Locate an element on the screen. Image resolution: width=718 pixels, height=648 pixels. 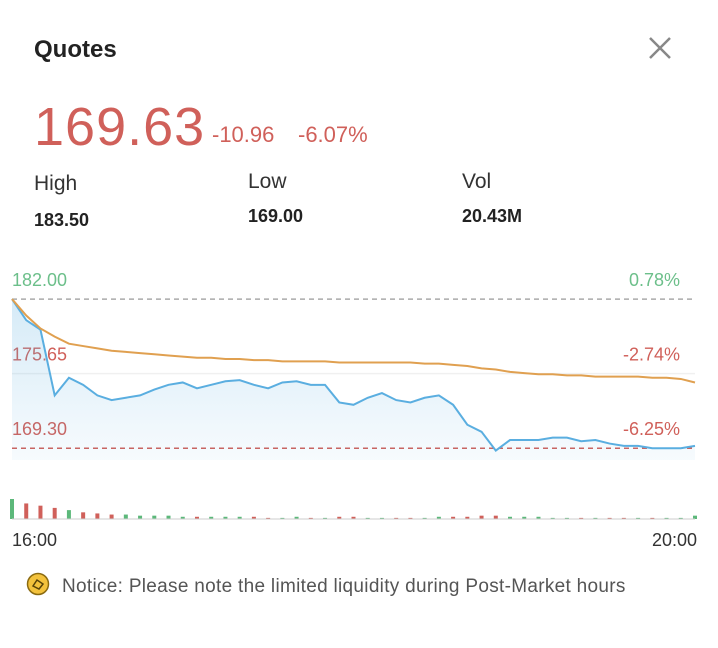
x-tick-label: 20:00 is located at coordinates (674, 540).